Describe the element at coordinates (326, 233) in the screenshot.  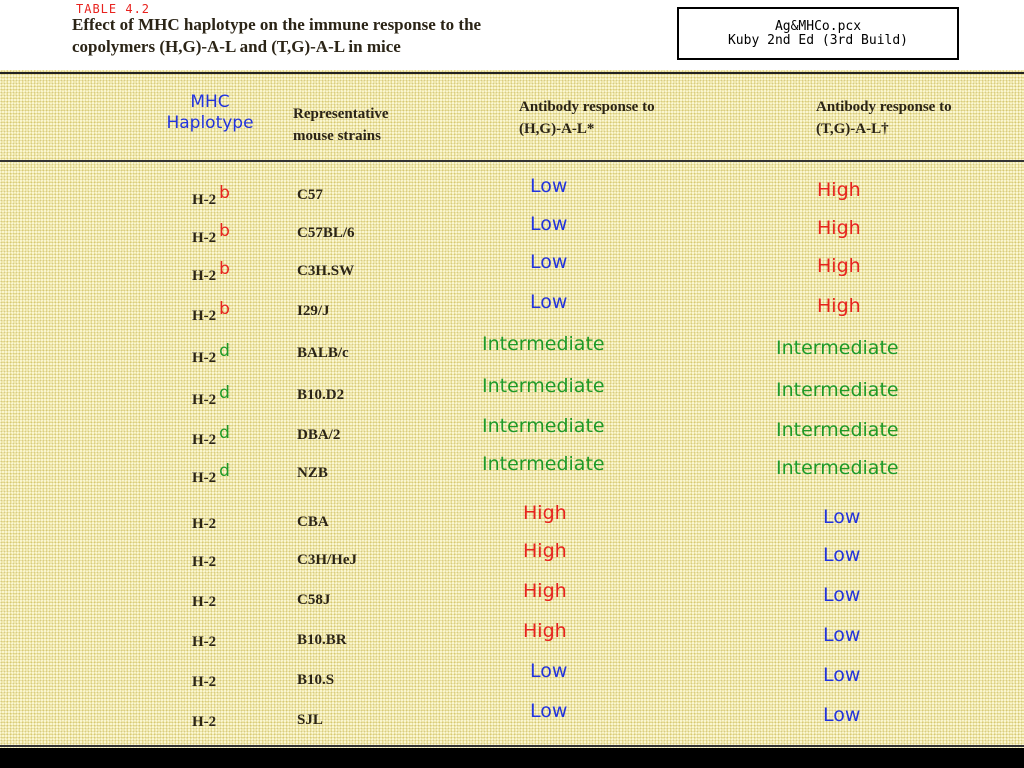
I see `strain-cell: C57BL/6` at that location.